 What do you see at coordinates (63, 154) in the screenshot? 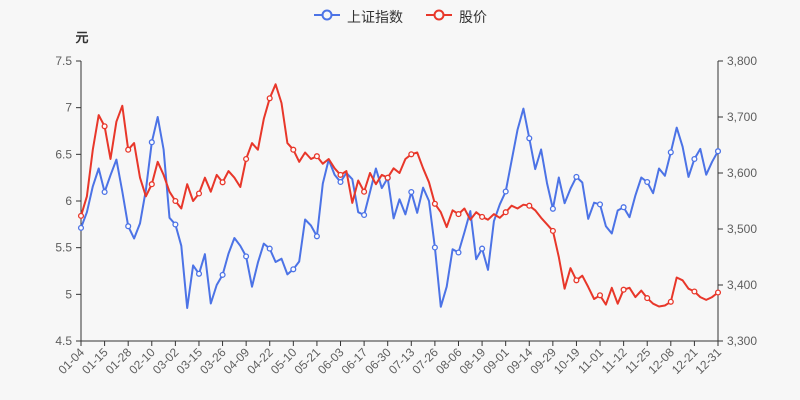
I see `y-axis-left-tick-label: 6.5` at bounding box center [63, 154].